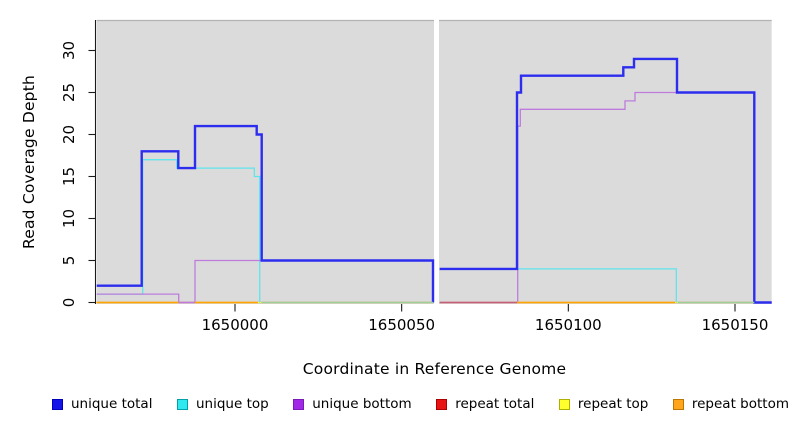  Describe the element at coordinates (235, 325) in the screenshot. I see `x-tick-label: 1650000` at that location.